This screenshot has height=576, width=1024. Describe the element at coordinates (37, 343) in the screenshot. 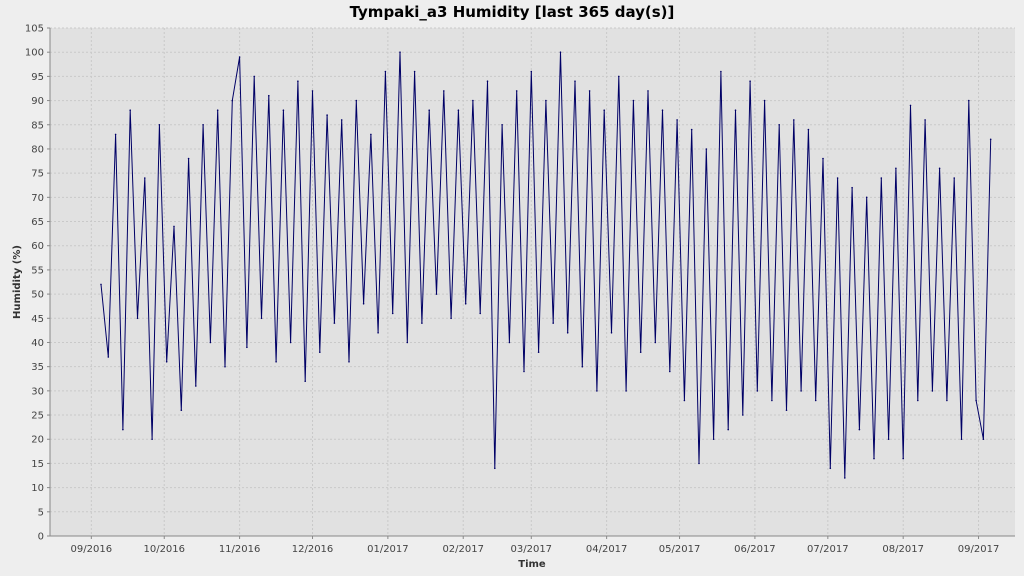

I see `y-tick-label: 40` at that location.